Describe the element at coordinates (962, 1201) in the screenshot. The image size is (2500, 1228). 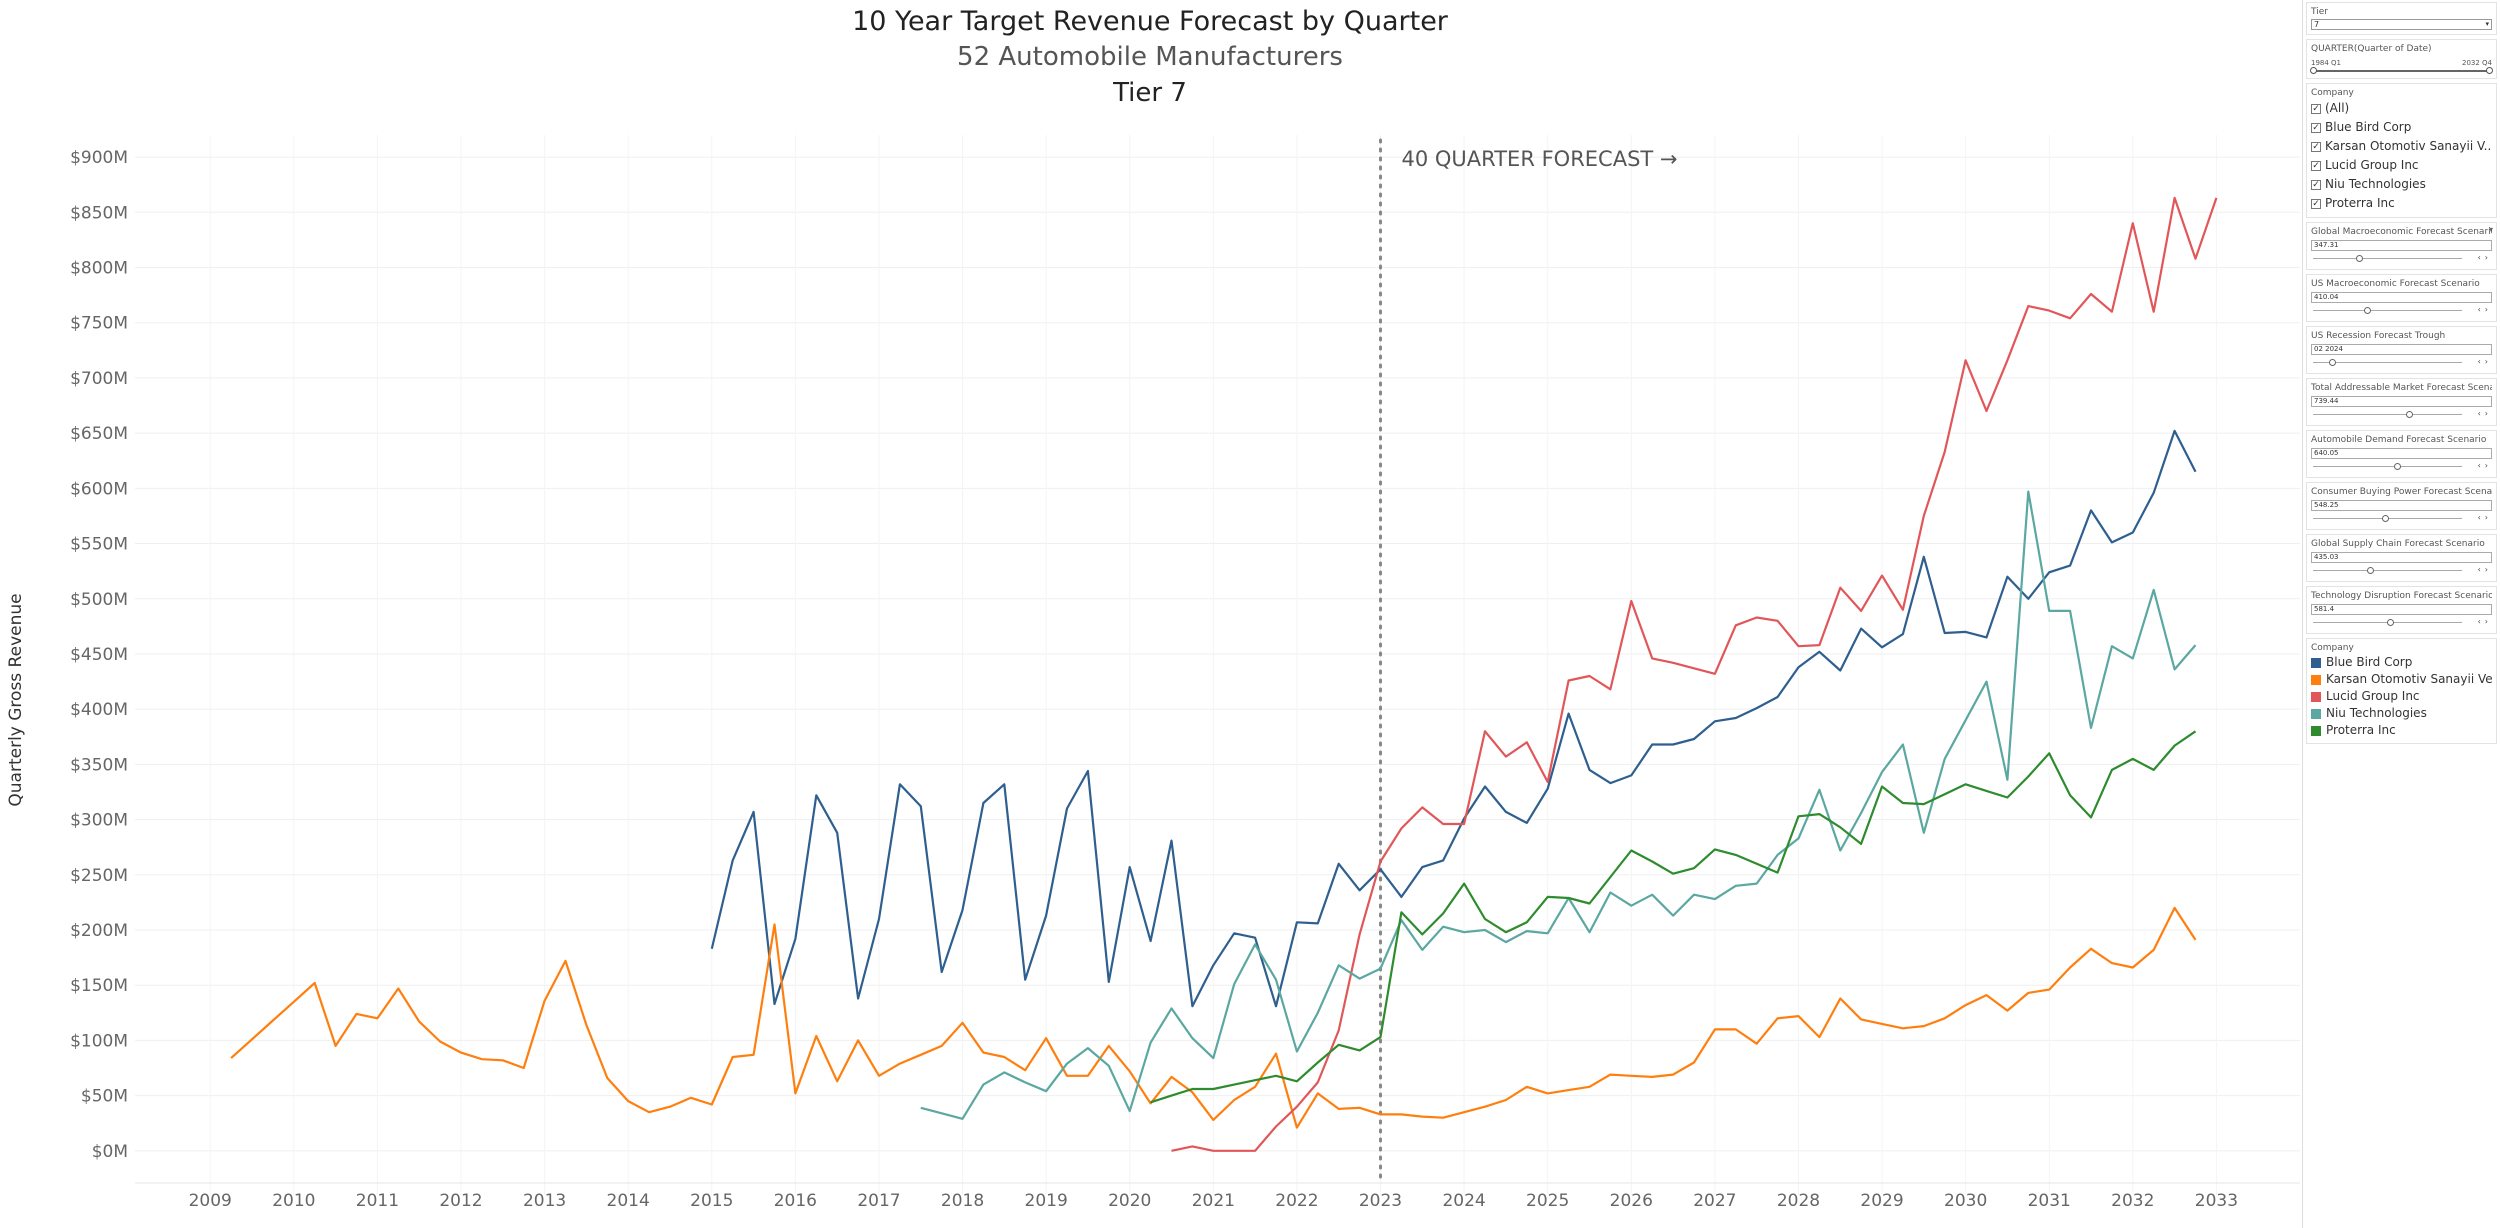
I see `x-tick-label: 2018` at that location.